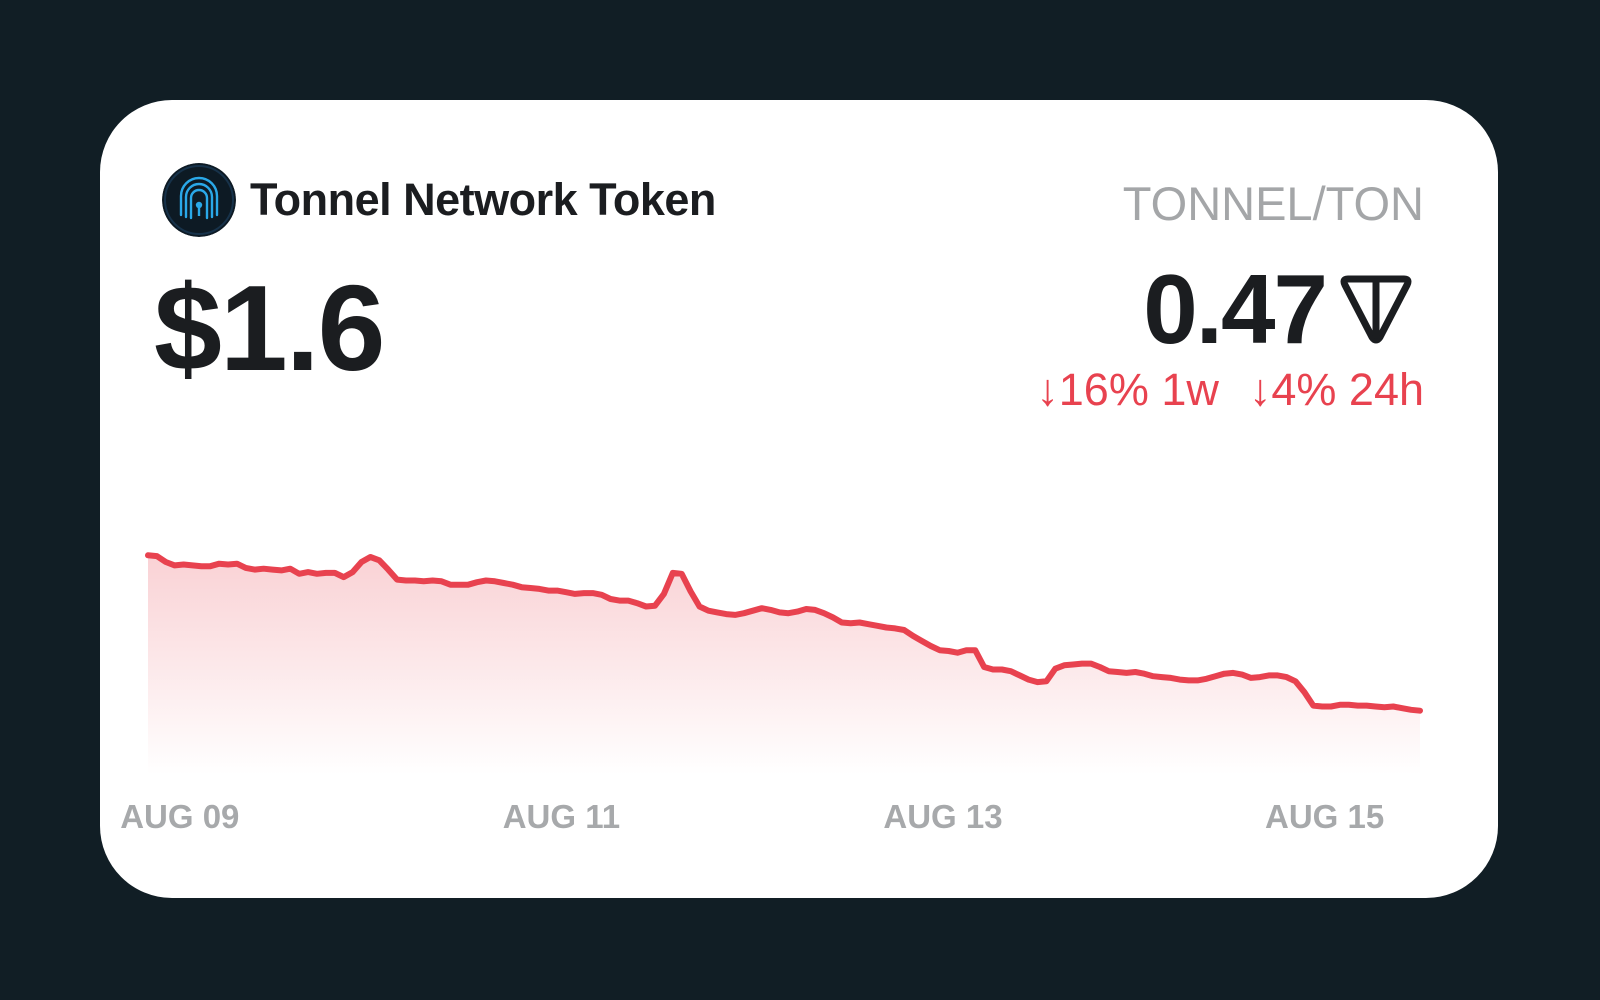 The image size is (1600, 1000). Describe the element at coordinates (1230, 390) in the screenshot. I see `price-changes: ↓16% 1w ↓4% 24h` at that location.